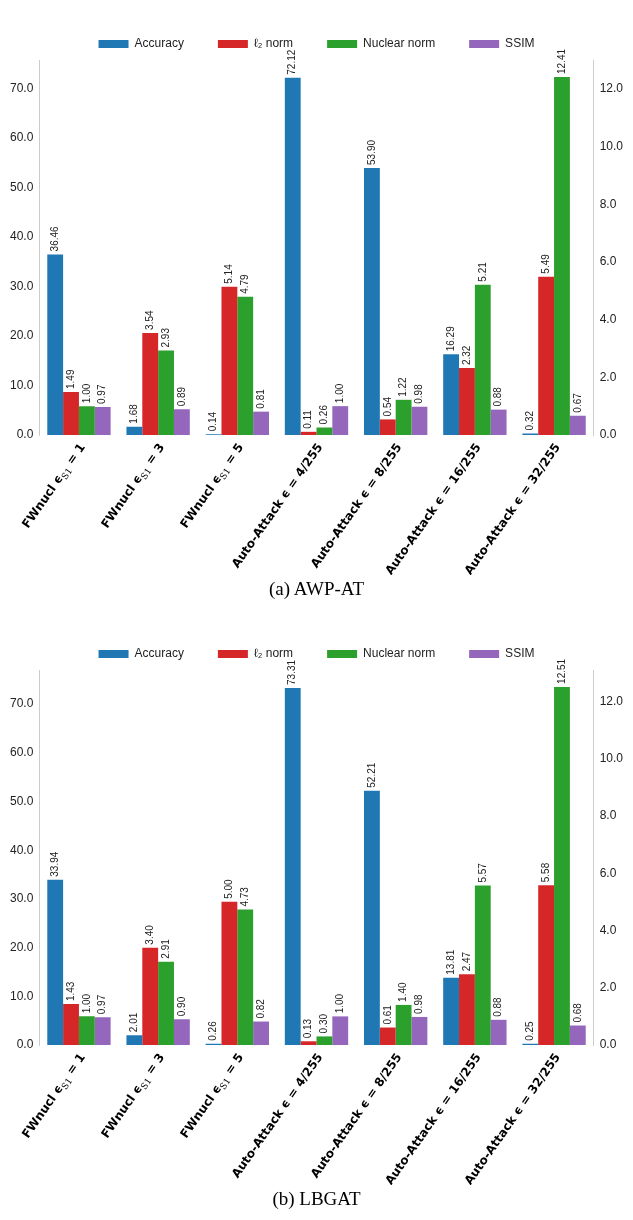 The width and height of the screenshot is (633, 1220). I want to click on data-label: 0.30, so click(324, 1023).